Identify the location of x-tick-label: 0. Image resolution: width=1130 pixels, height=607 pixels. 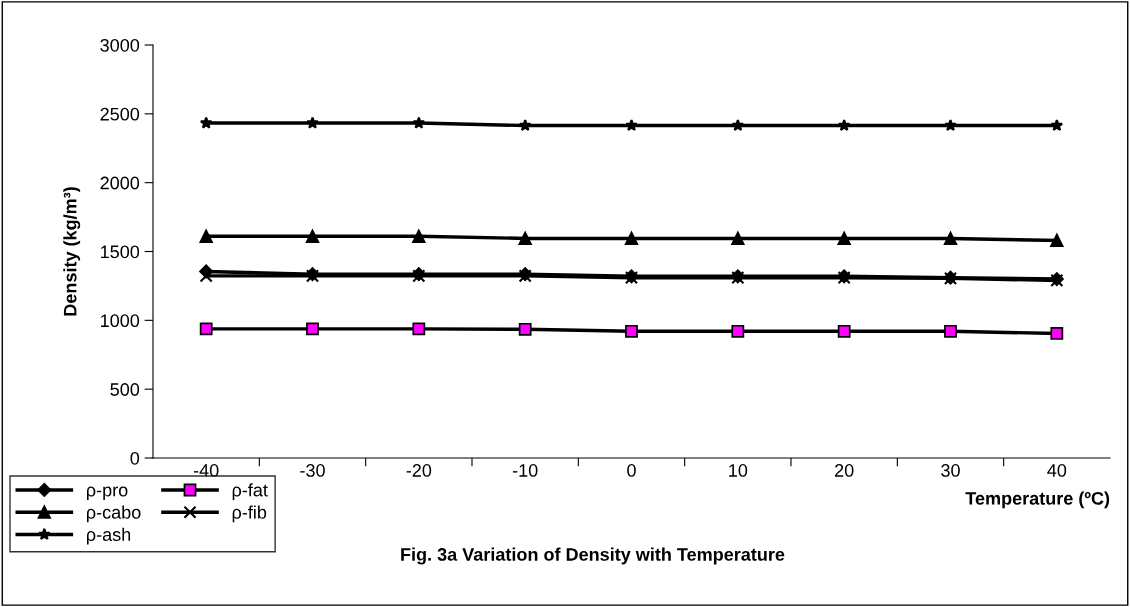
(631, 470).